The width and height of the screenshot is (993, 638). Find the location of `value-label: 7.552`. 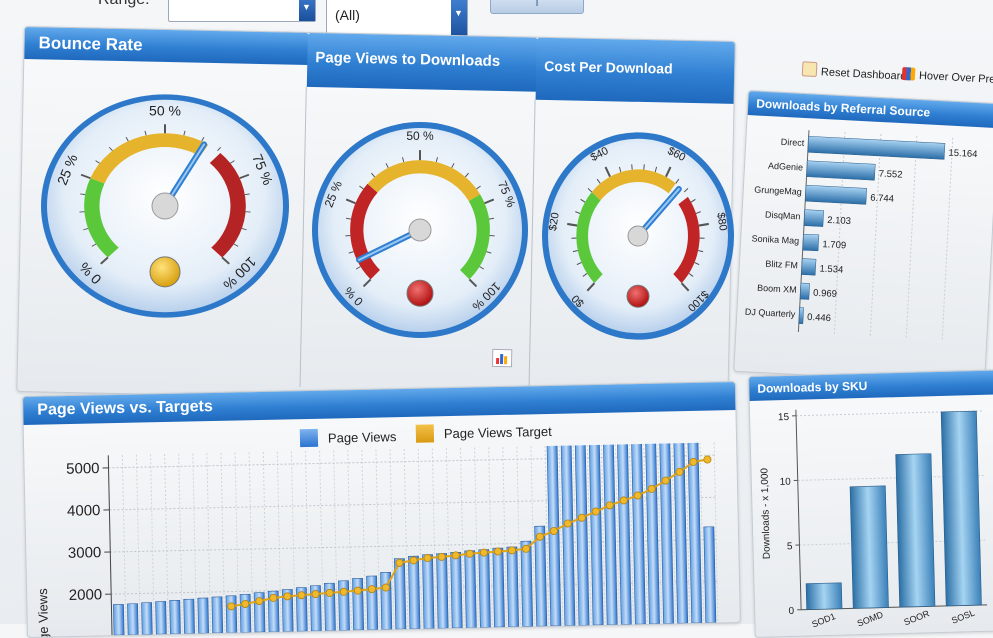

value-label: 7.552 is located at coordinates (890, 174).